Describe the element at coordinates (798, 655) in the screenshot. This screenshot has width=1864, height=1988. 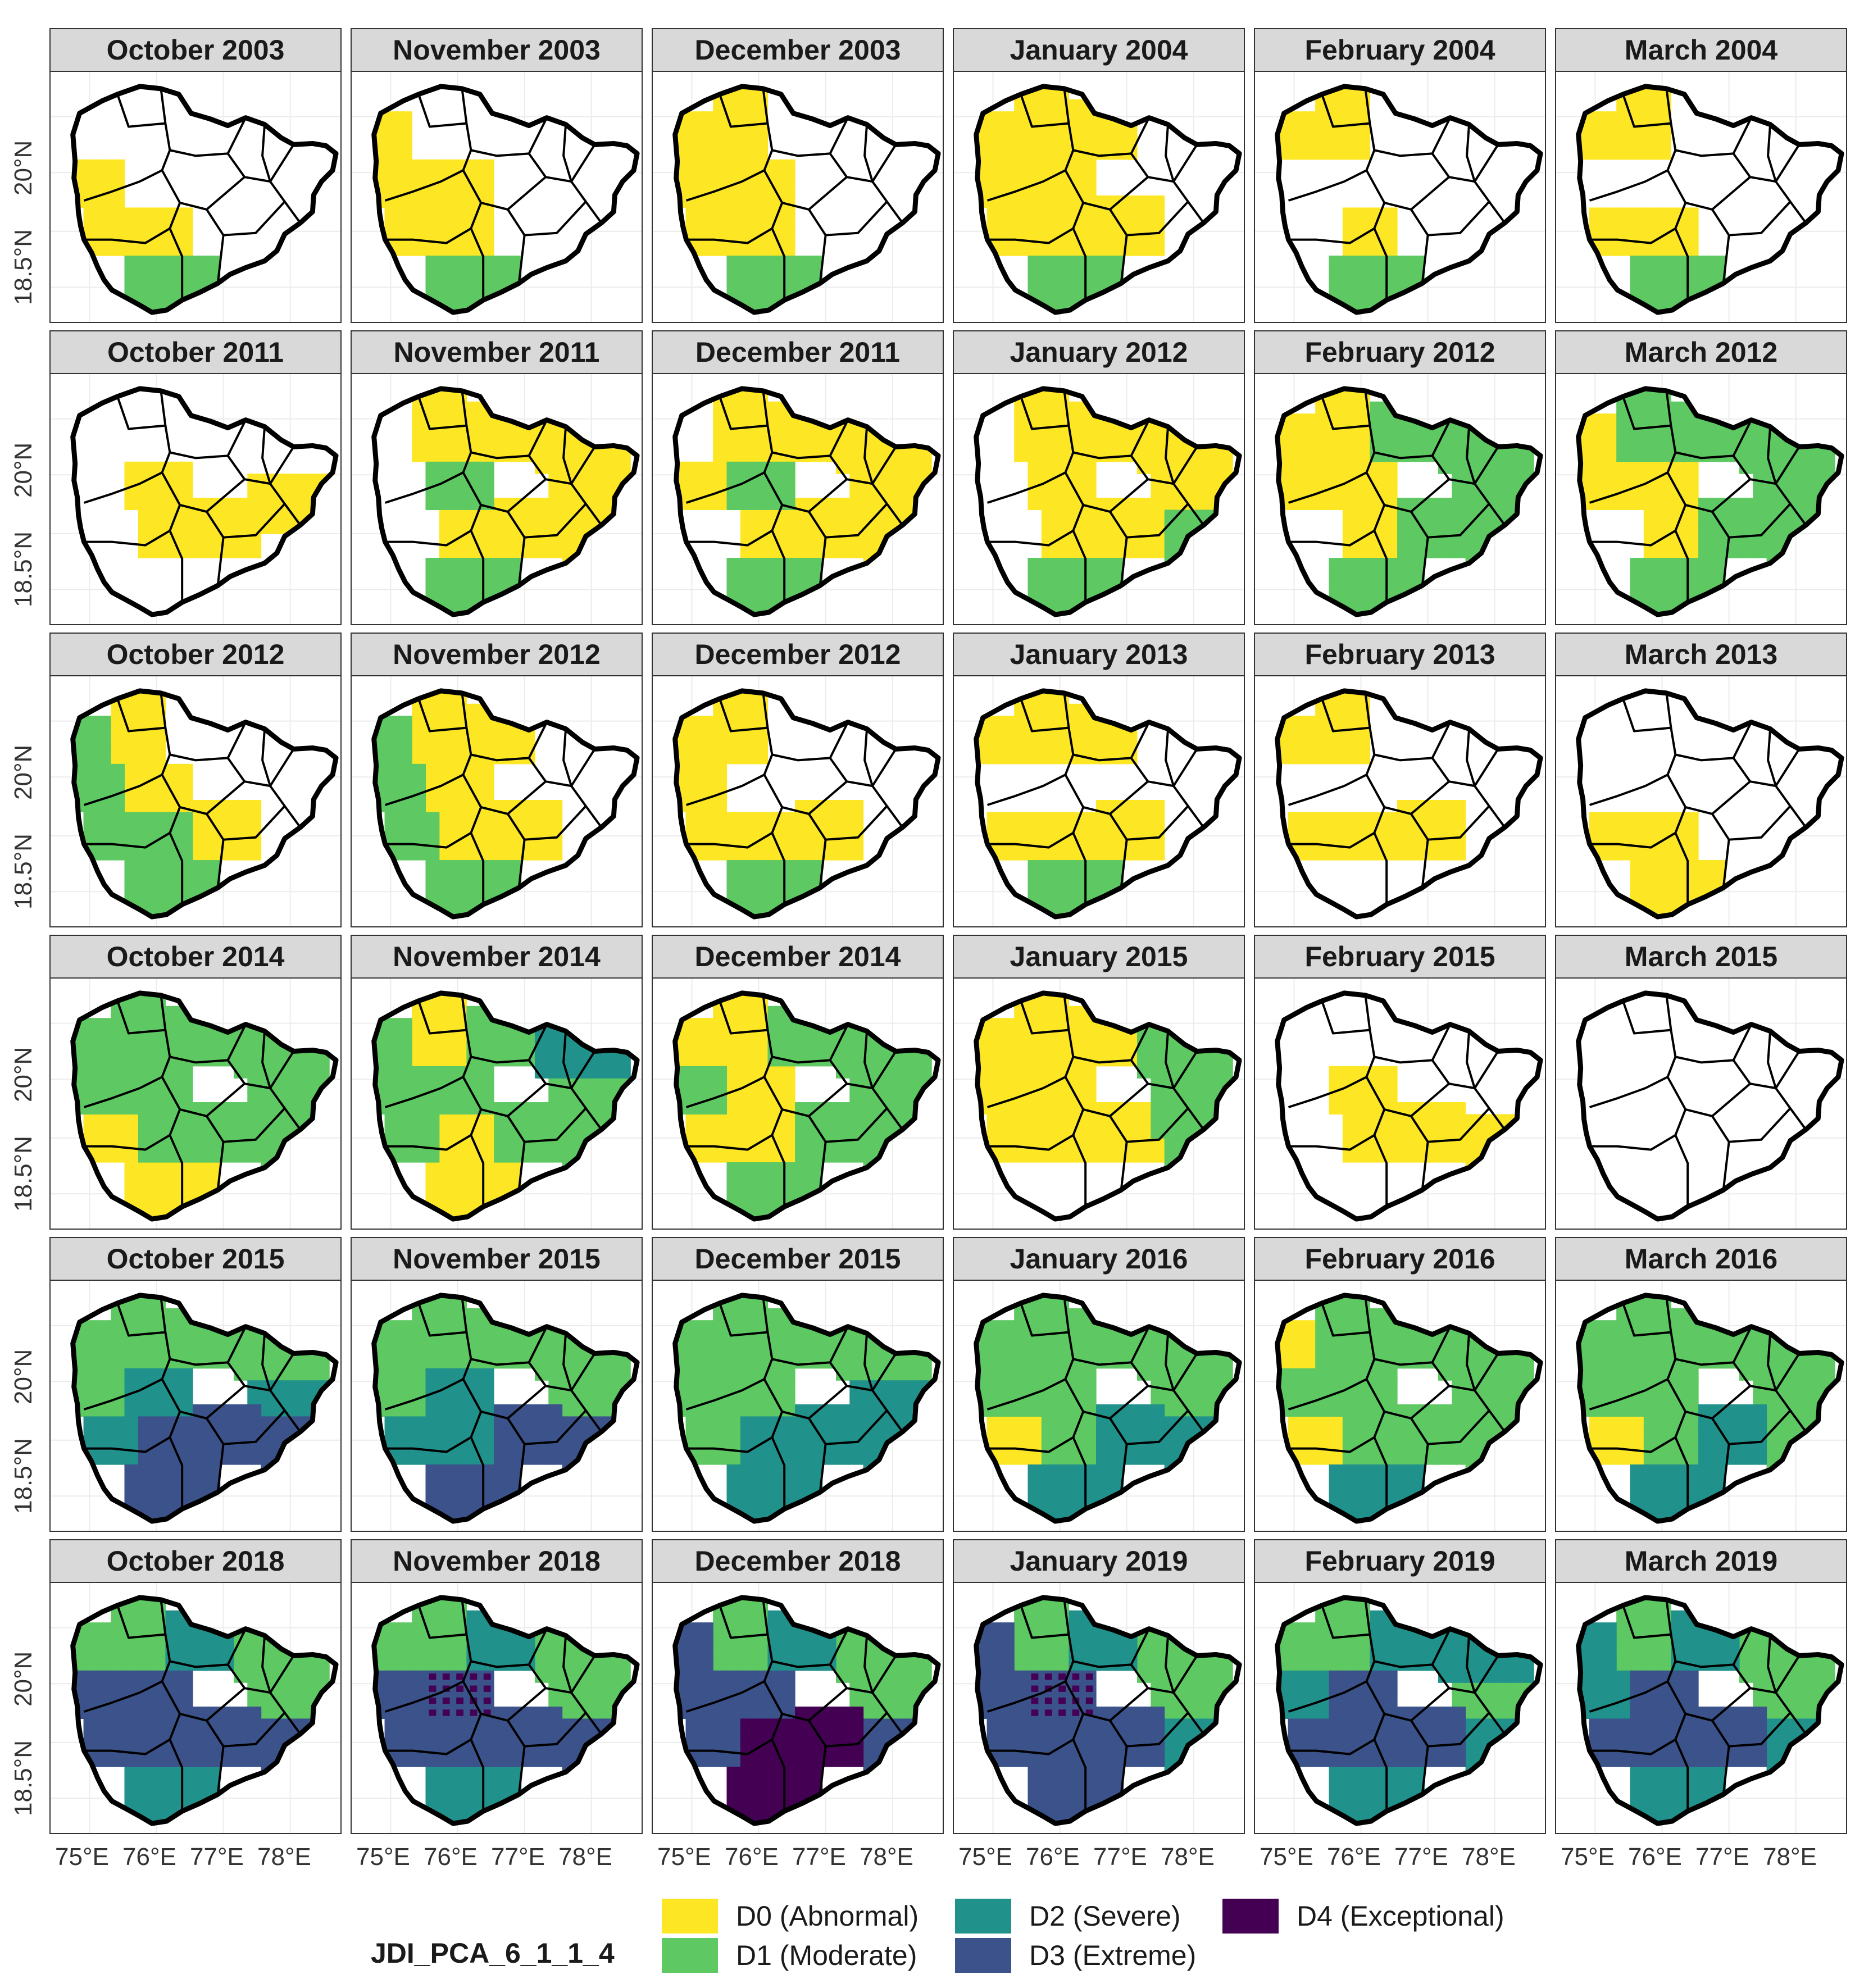
I see `panel-title: December 2012` at that location.